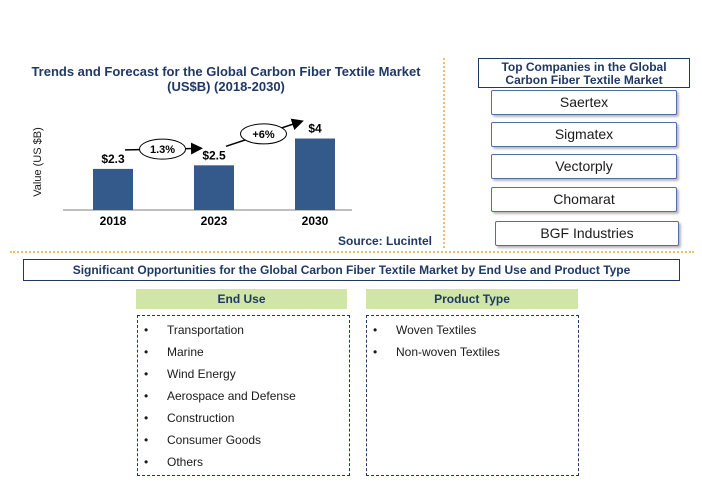 This screenshot has width=702, height=489. What do you see at coordinates (38, 162) in the screenshot?
I see `y-axis-label: Value (US $B)` at bounding box center [38, 162].